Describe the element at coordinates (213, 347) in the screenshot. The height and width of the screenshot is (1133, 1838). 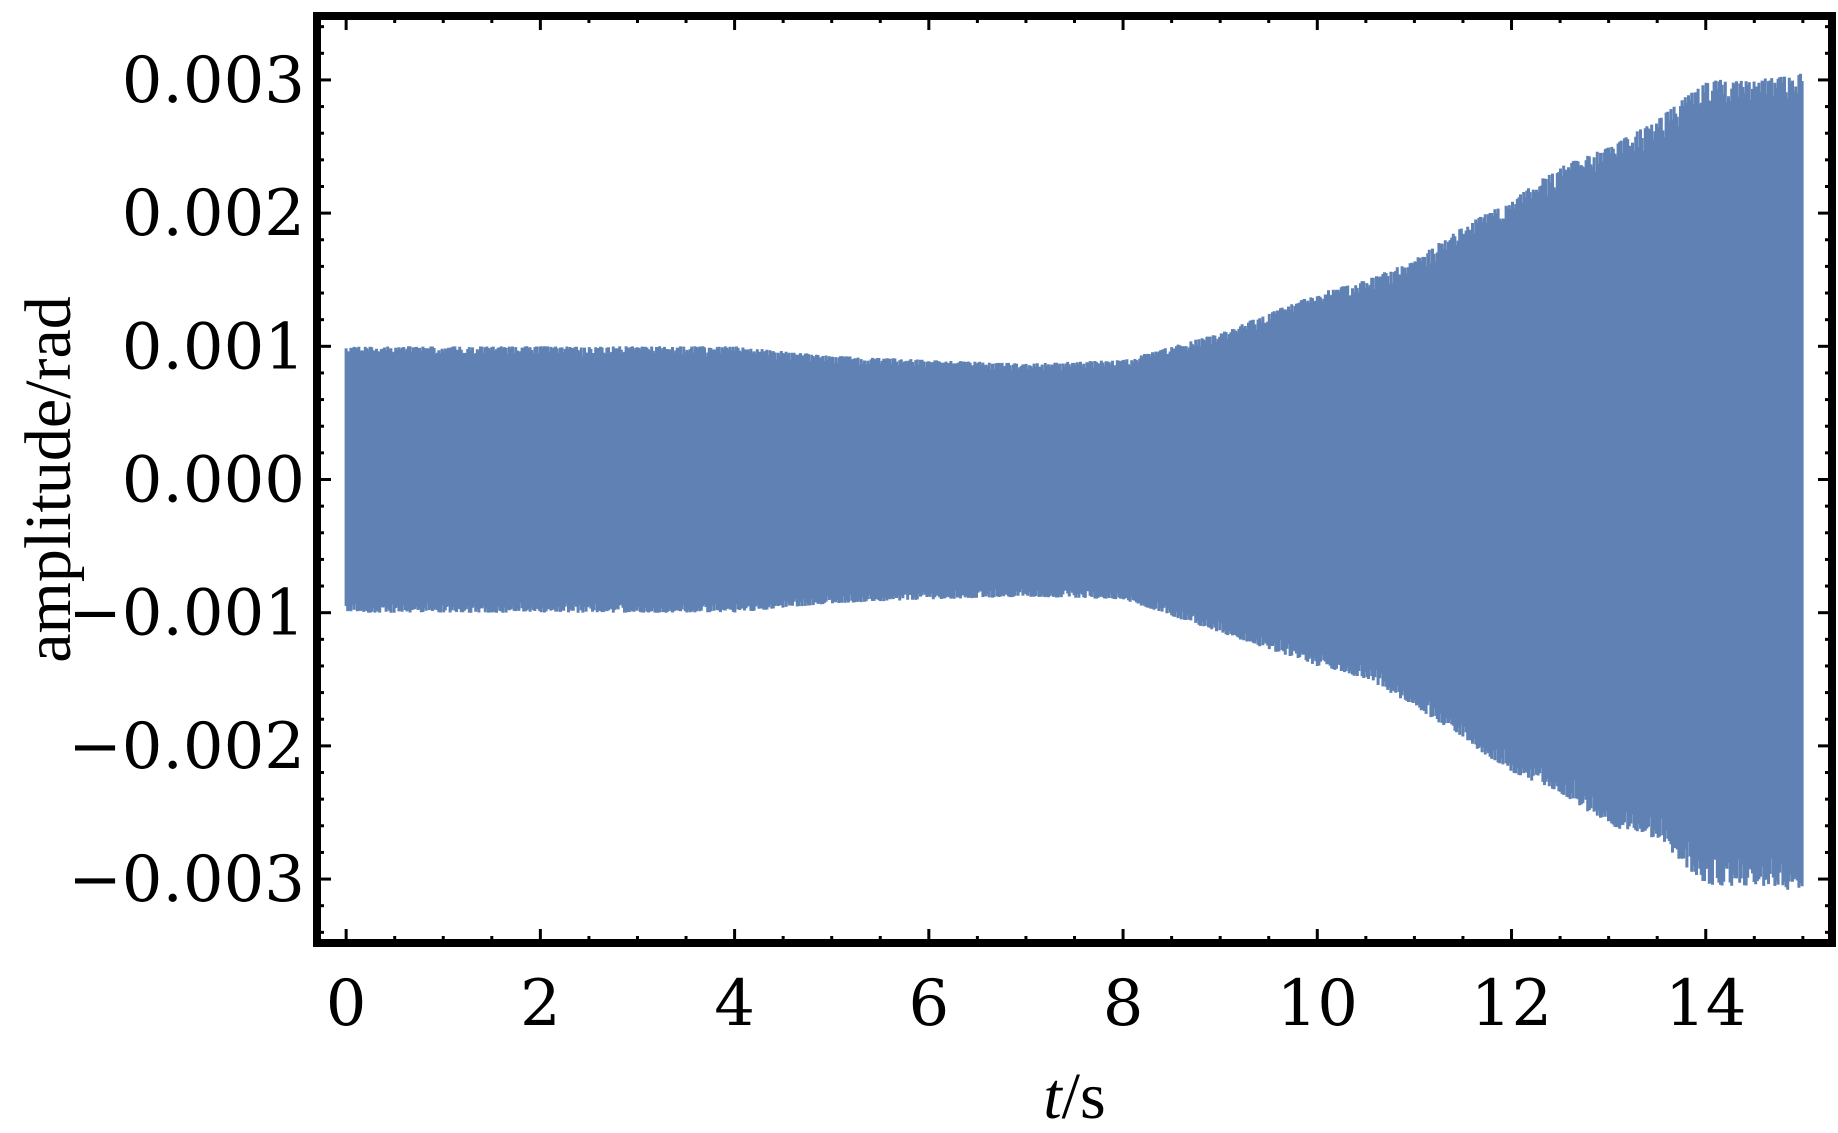
I see `y-tick-label: 0.001` at that location.